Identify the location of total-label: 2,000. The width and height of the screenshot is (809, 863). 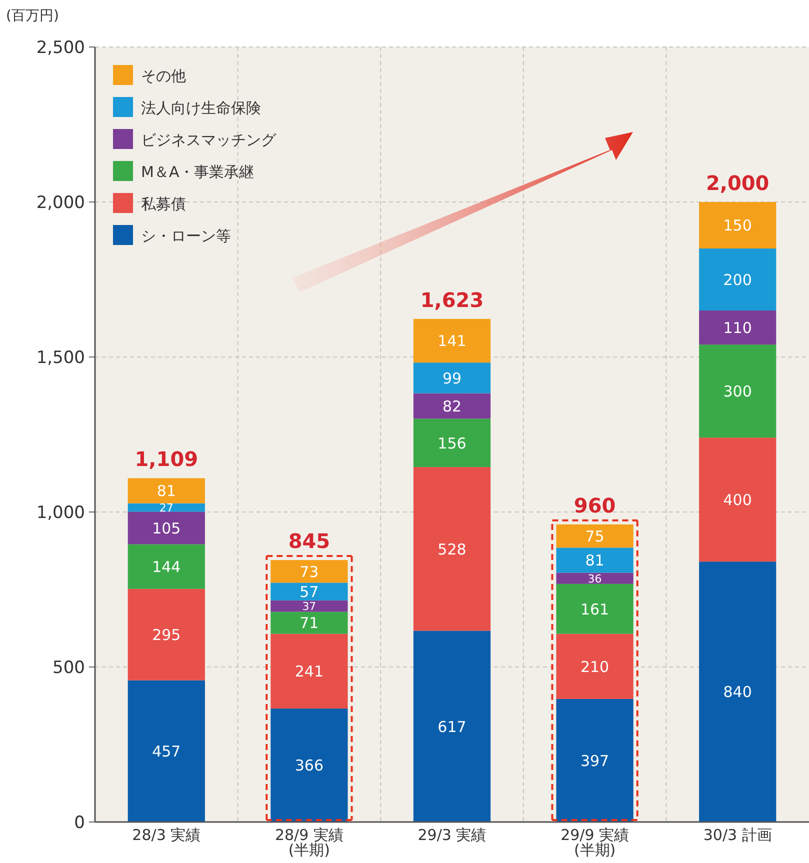
(738, 183).